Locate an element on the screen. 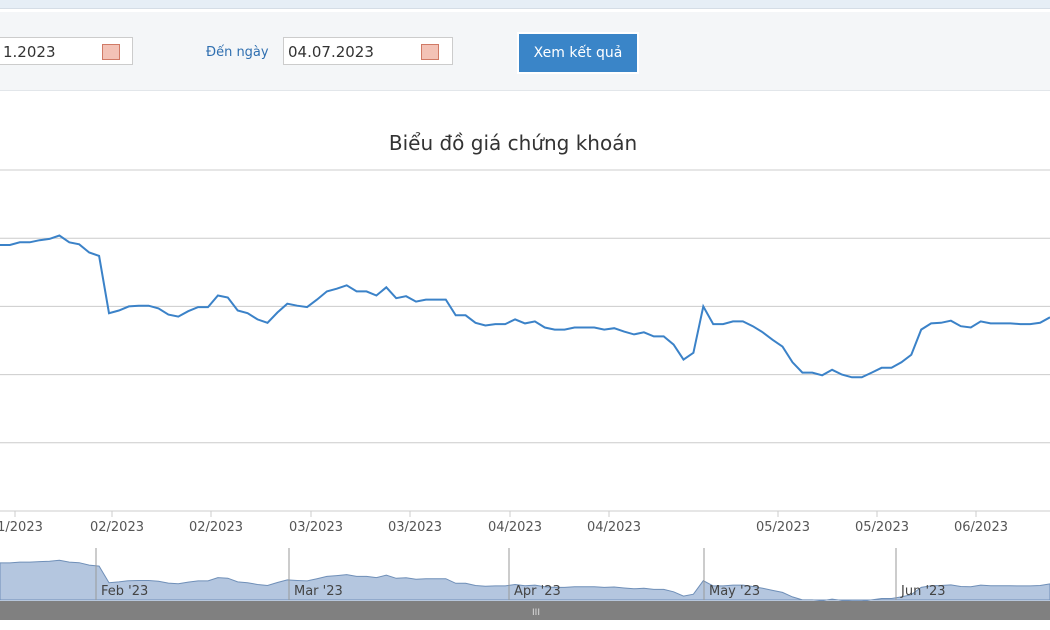 Image resolution: width=1050 pixels, height=630 pixels. to-date: 04.07.2023 is located at coordinates (331, 52).